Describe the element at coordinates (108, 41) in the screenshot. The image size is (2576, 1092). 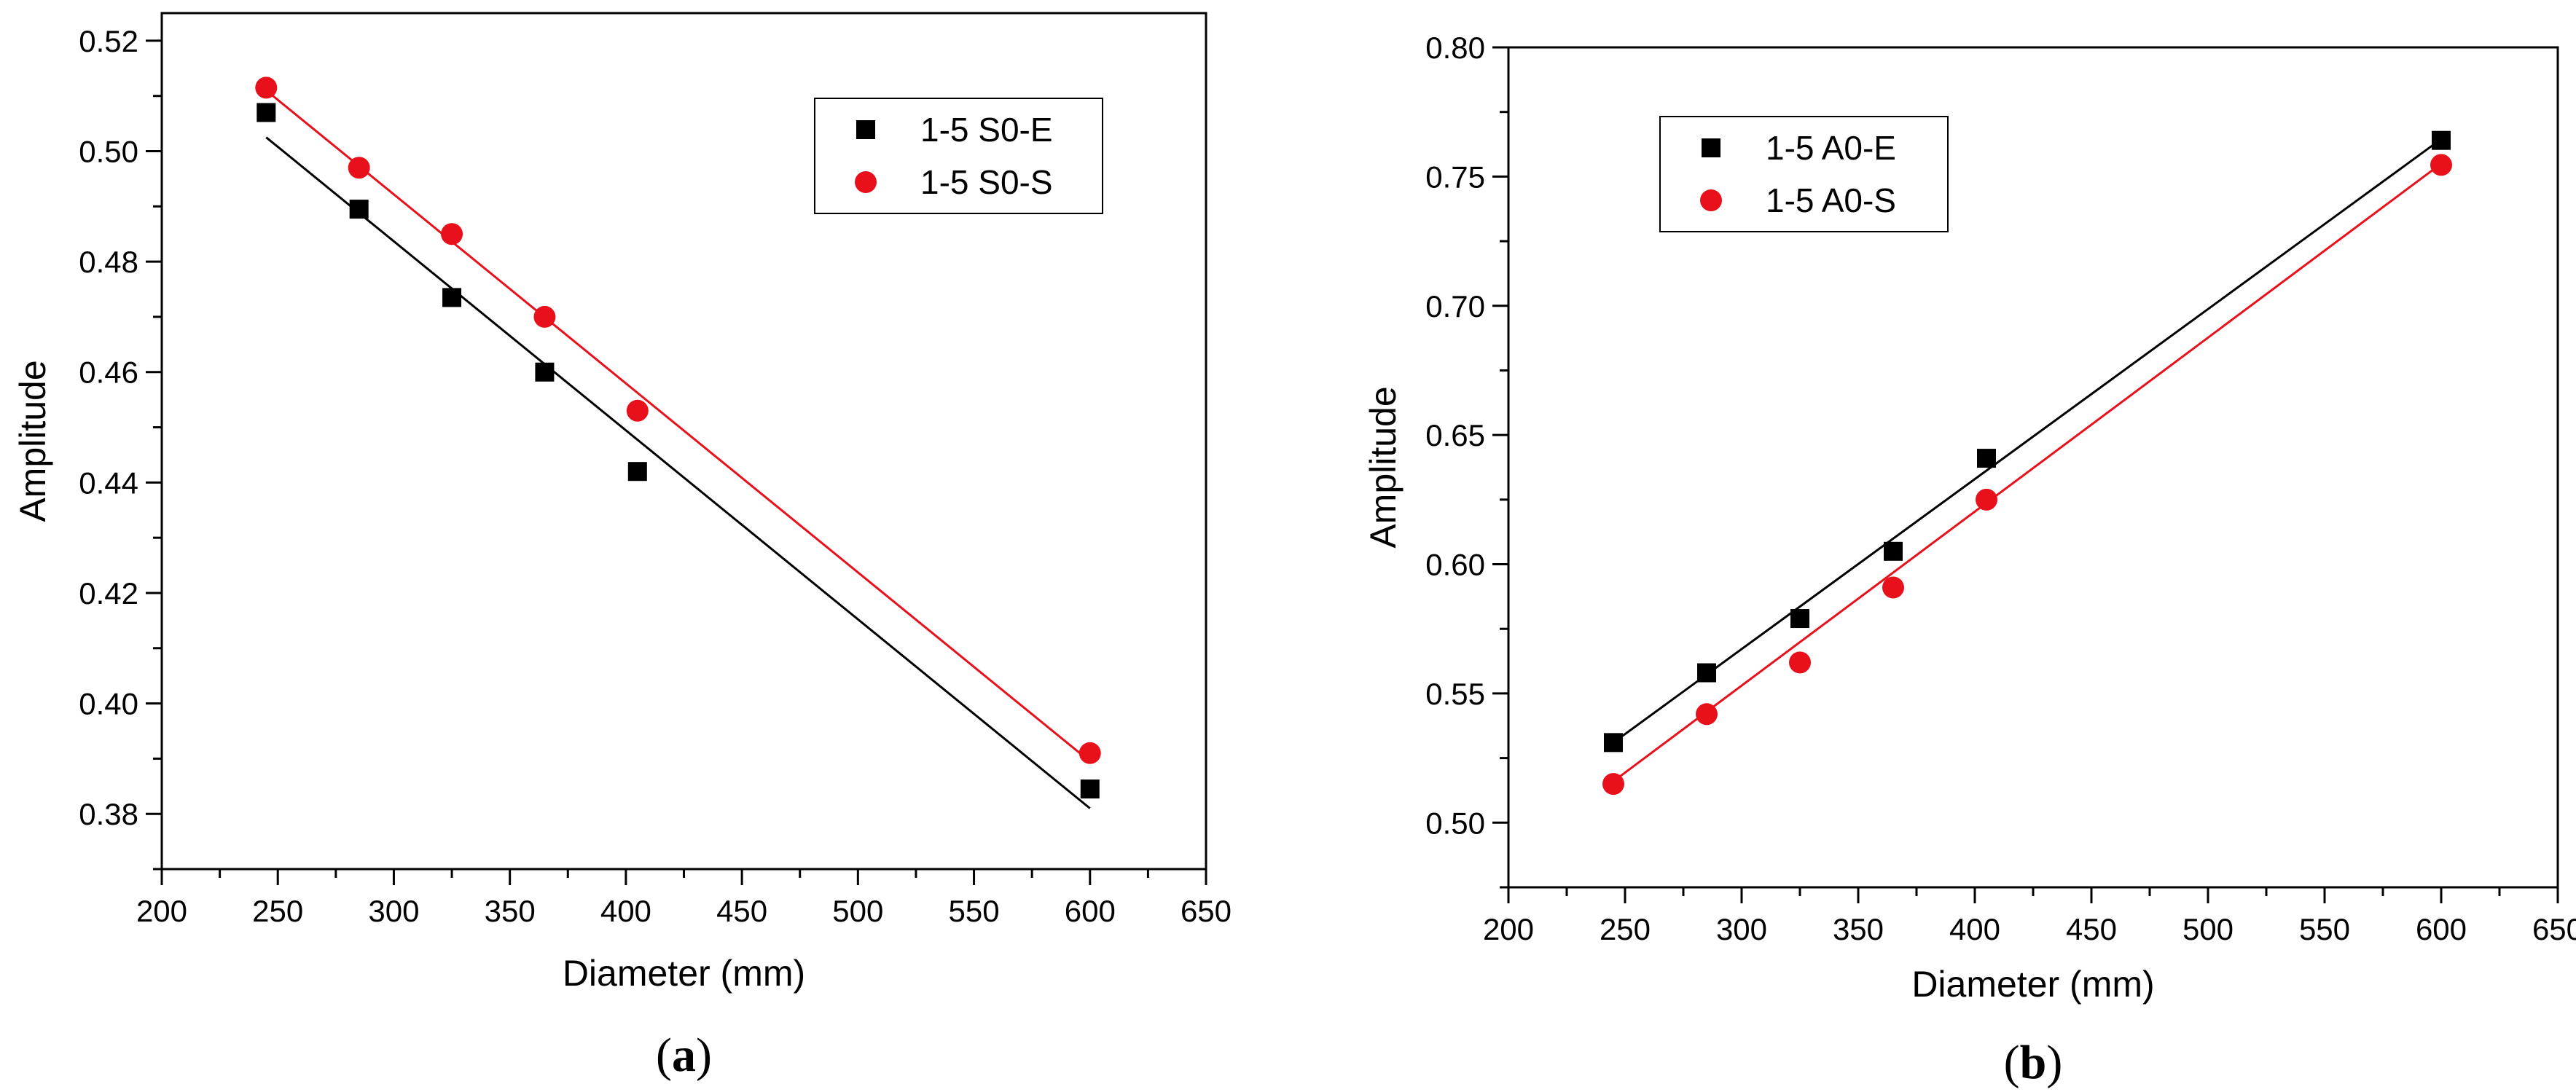
I see `y-tick-label: 0.52` at that location.